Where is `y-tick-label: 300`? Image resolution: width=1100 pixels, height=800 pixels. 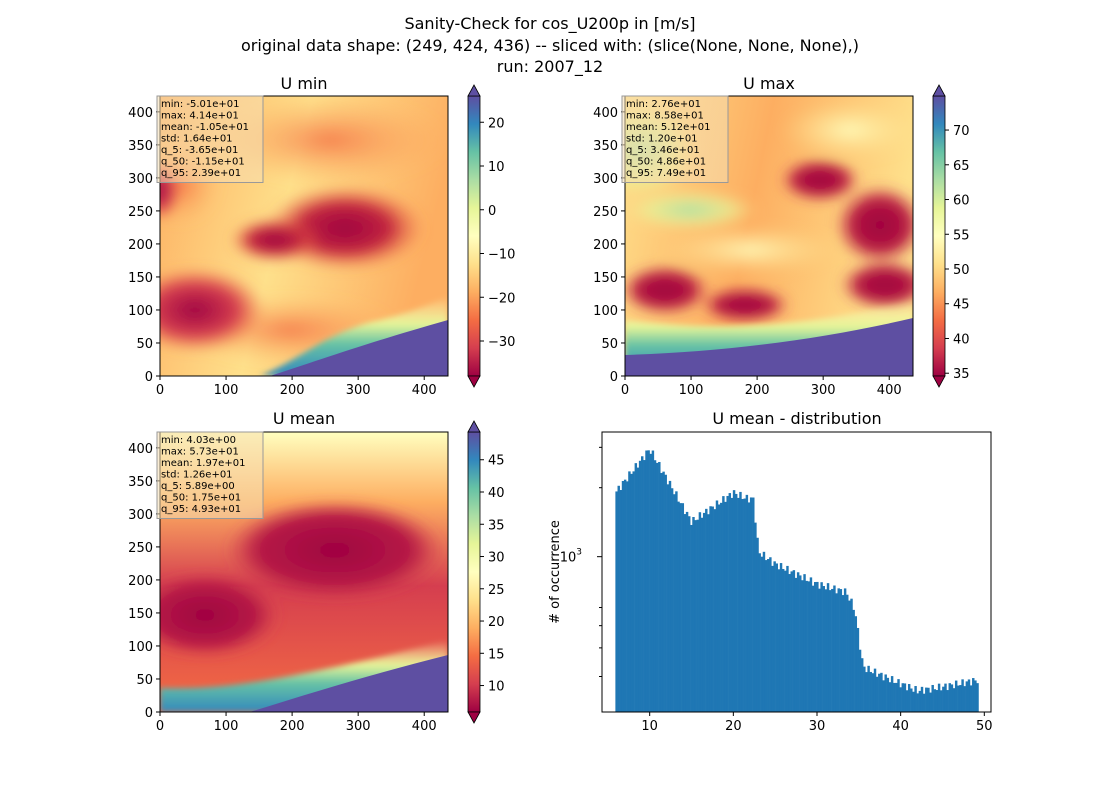
y-tick-label: 300 is located at coordinates (140, 179).